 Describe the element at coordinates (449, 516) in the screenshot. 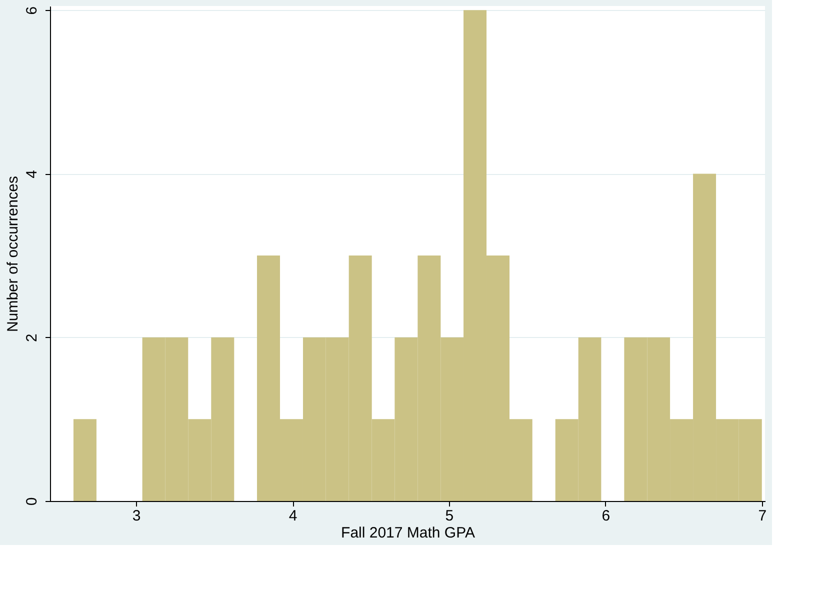

I see `x-tick-label: 5` at that location.